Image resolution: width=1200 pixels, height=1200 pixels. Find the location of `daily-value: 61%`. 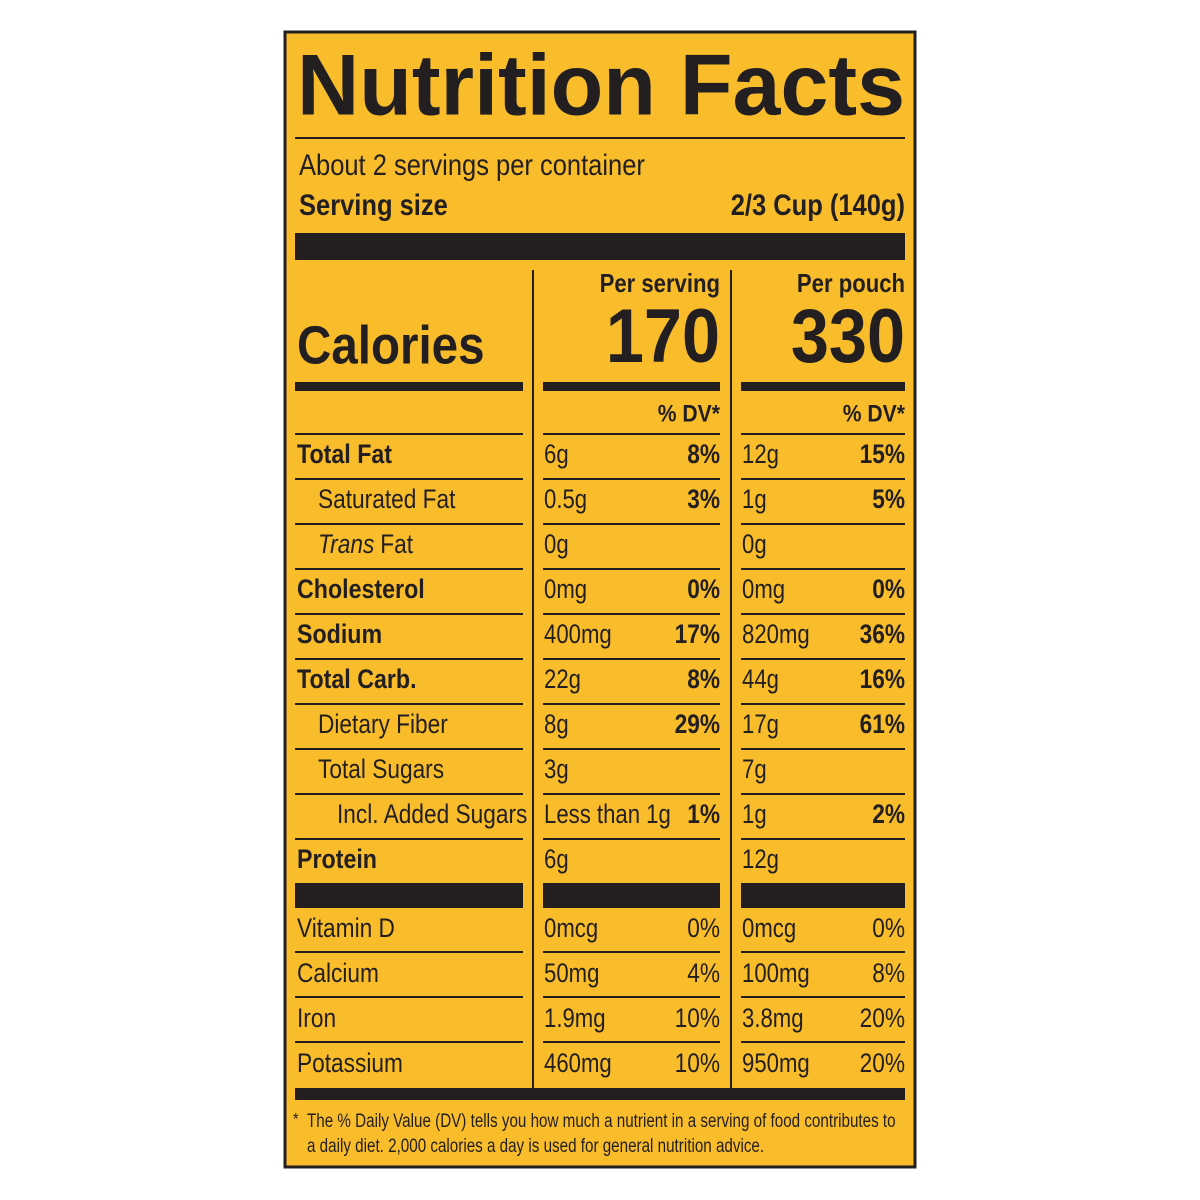

daily-value: 61% is located at coordinates (882, 724).